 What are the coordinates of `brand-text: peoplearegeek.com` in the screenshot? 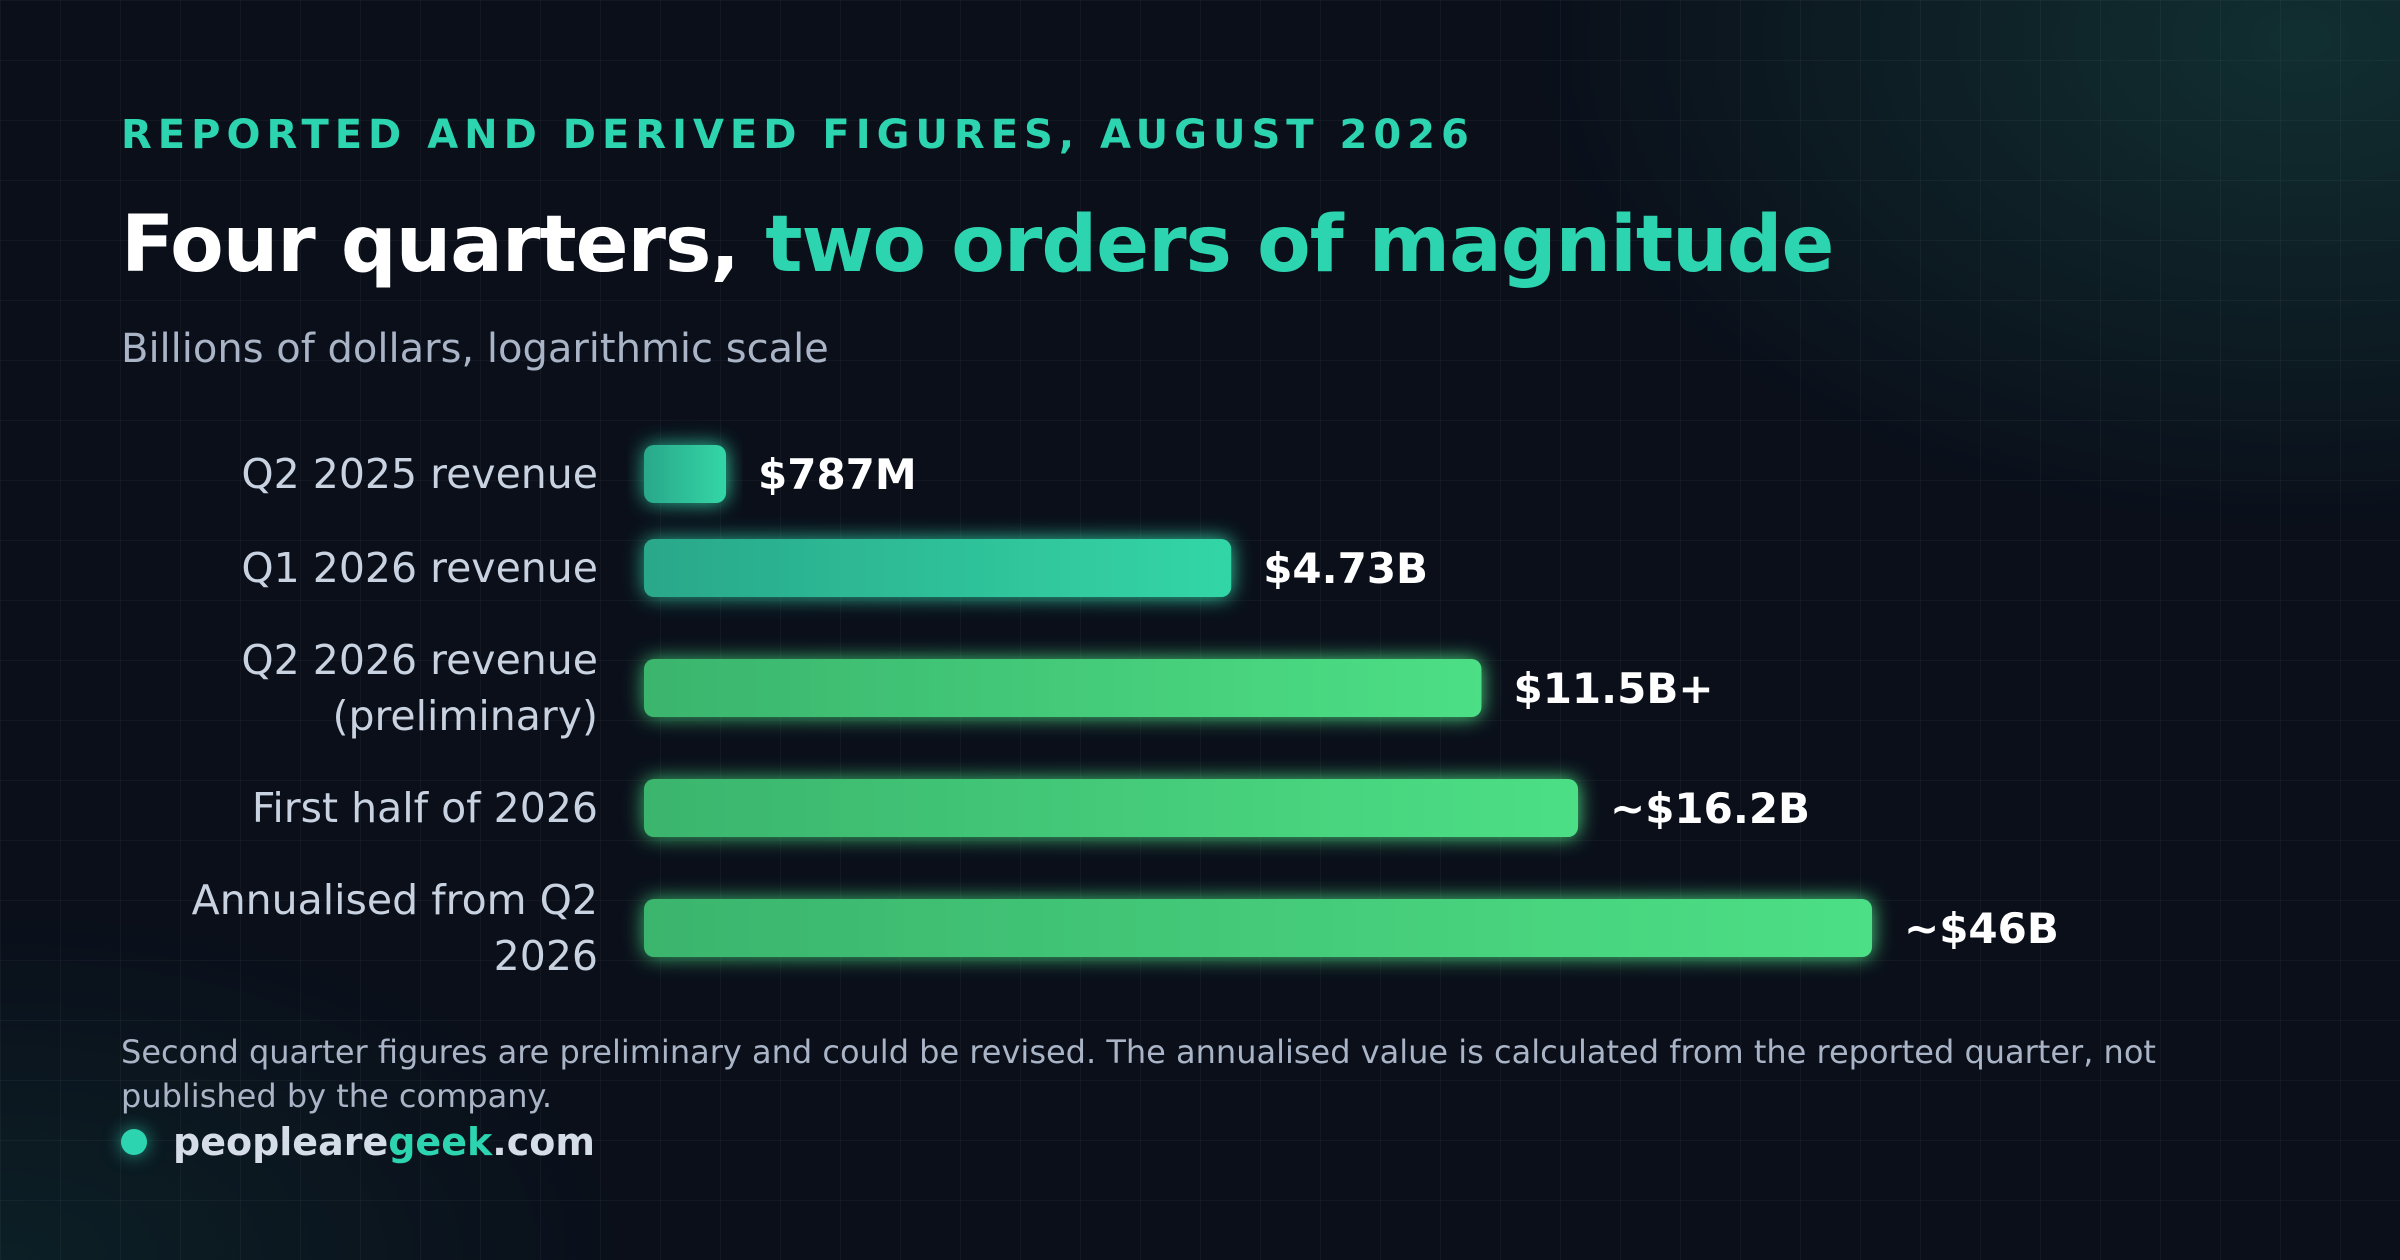 It's located at (384, 1142).